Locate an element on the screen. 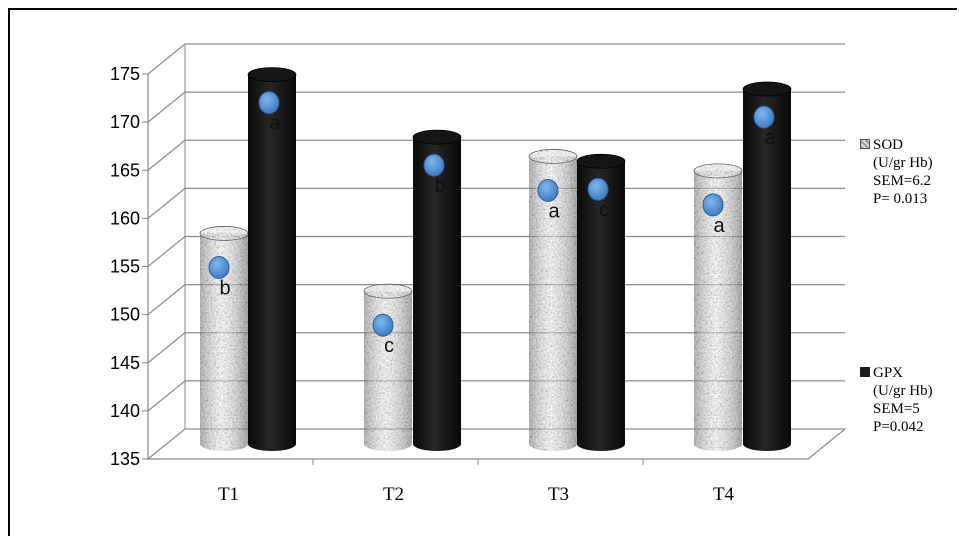 The height and width of the screenshot is (538, 959). y-tick-label: 140 is located at coordinates (125, 411).